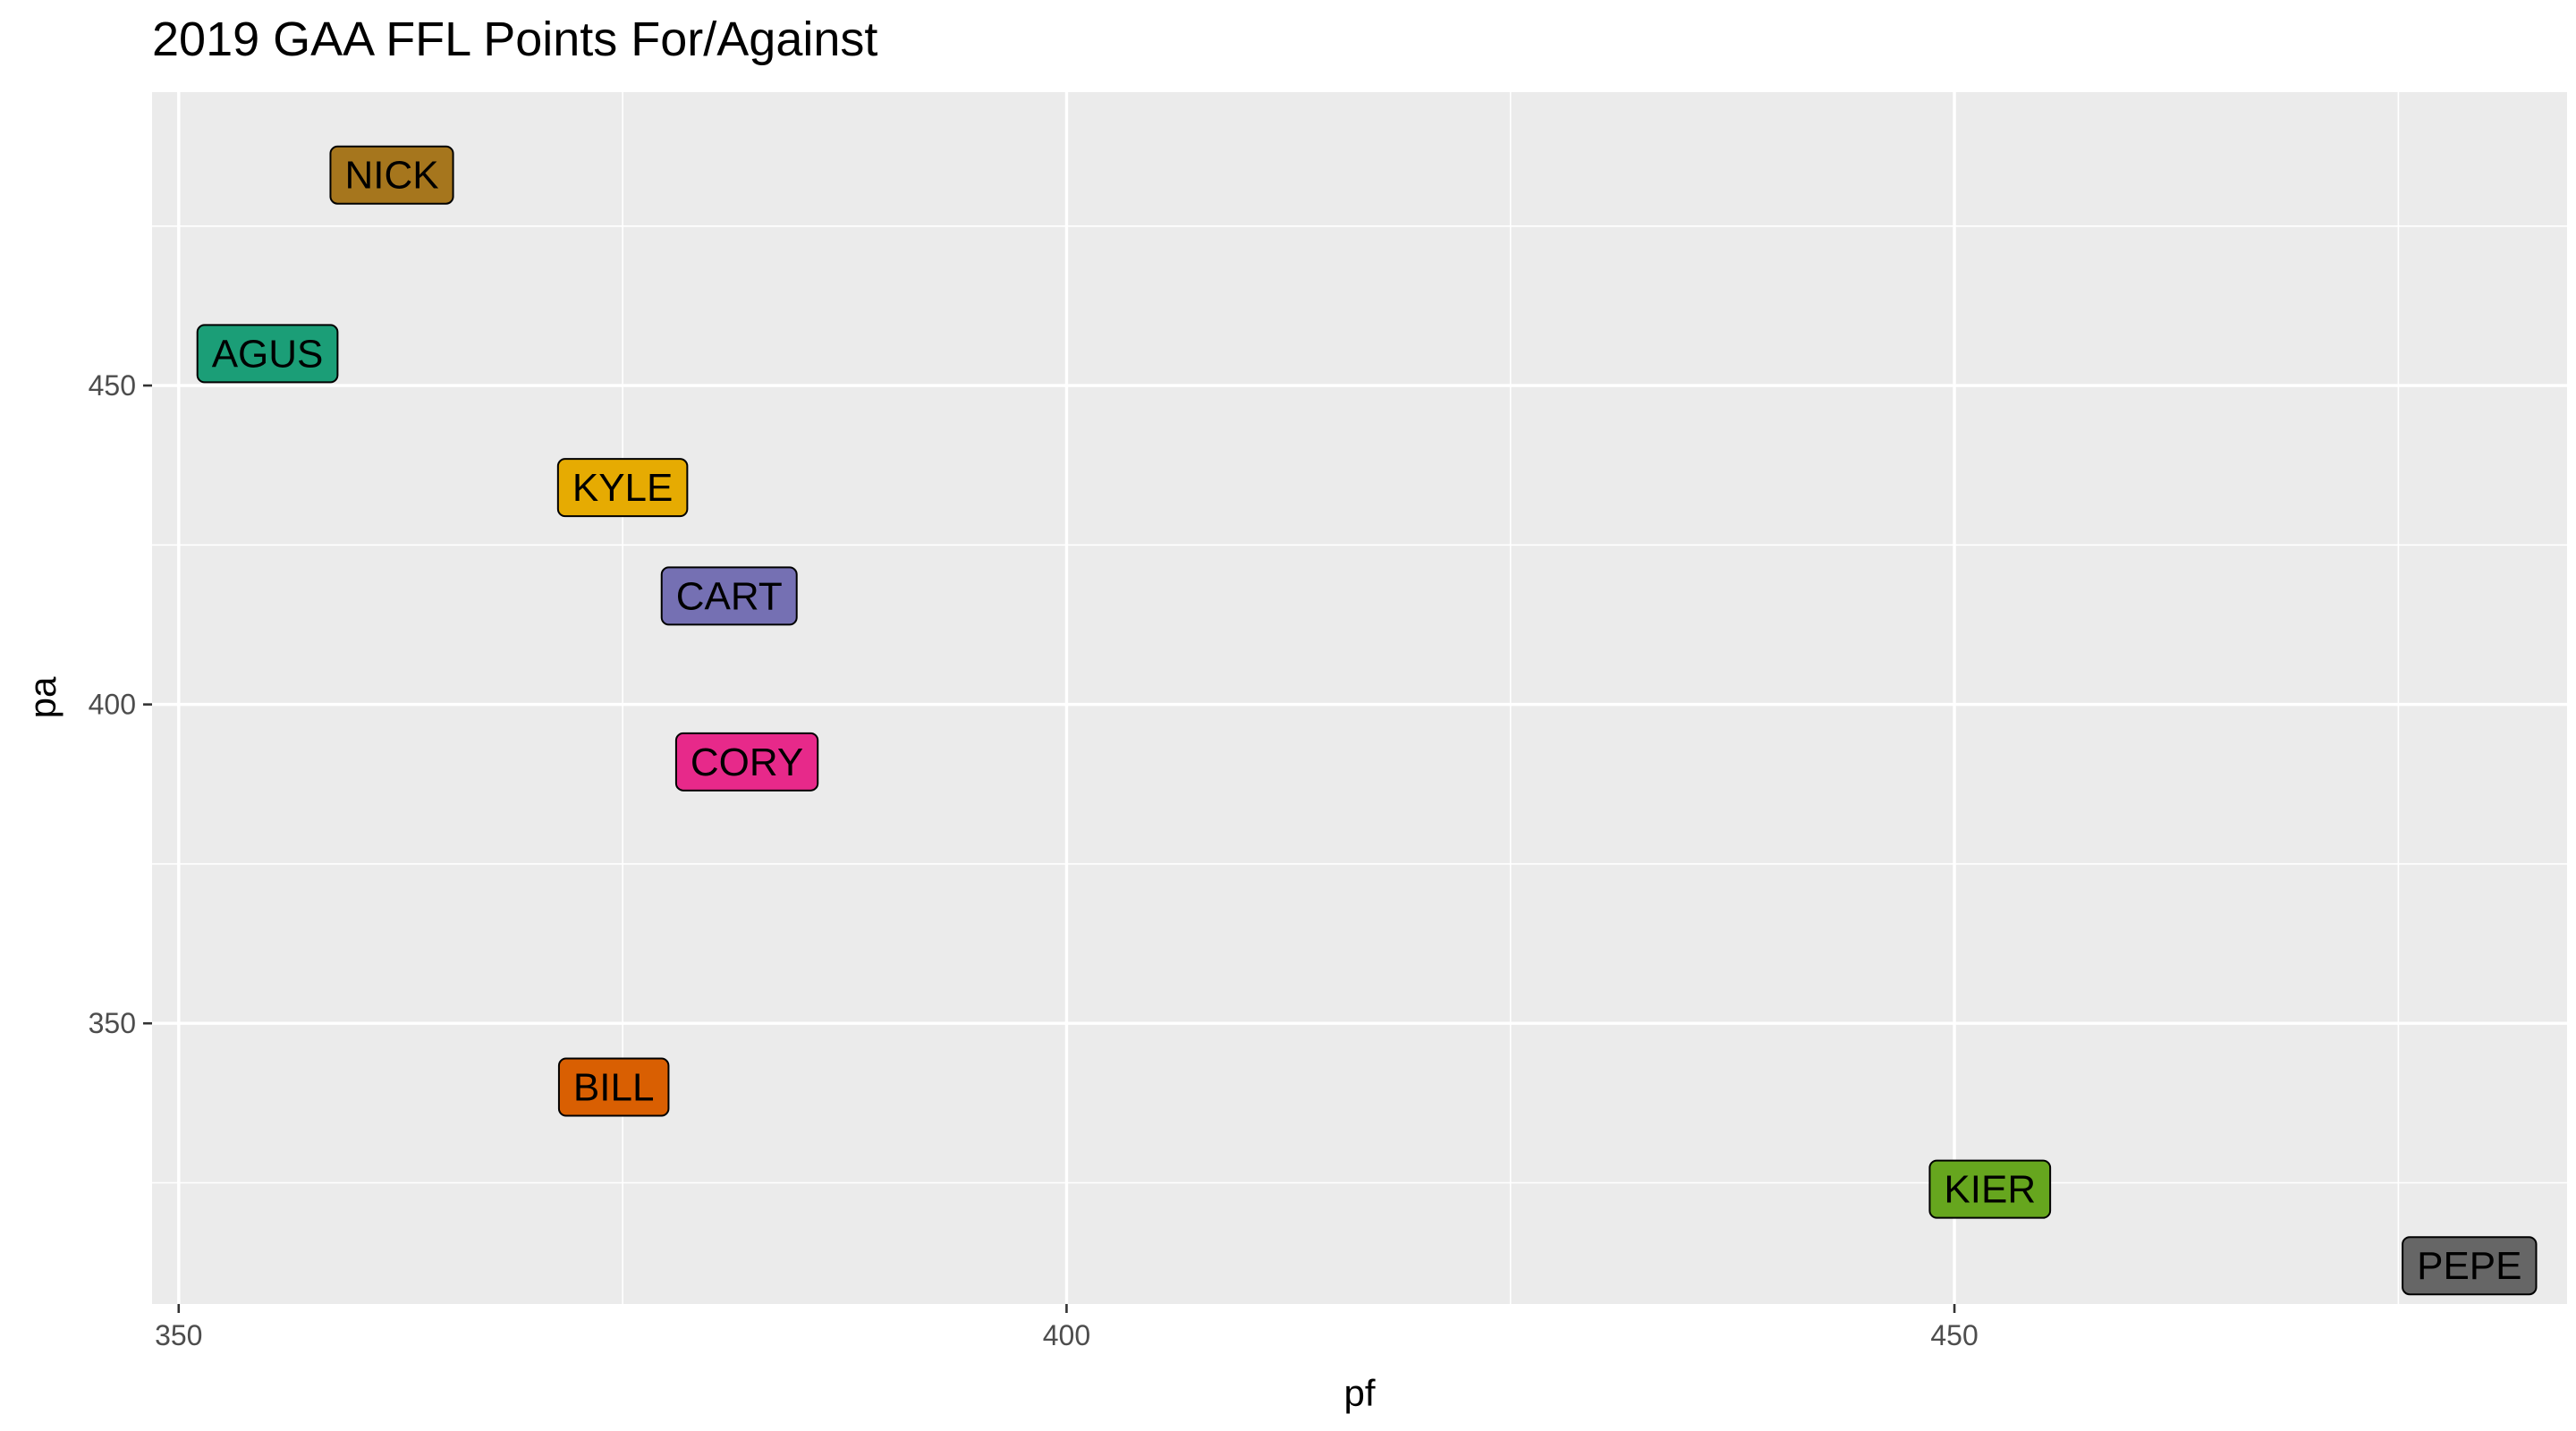 The image size is (2576, 1431). What do you see at coordinates (1954, 1335) in the screenshot?
I see `x-tick-label: 450` at bounding box center [1954, 1335].